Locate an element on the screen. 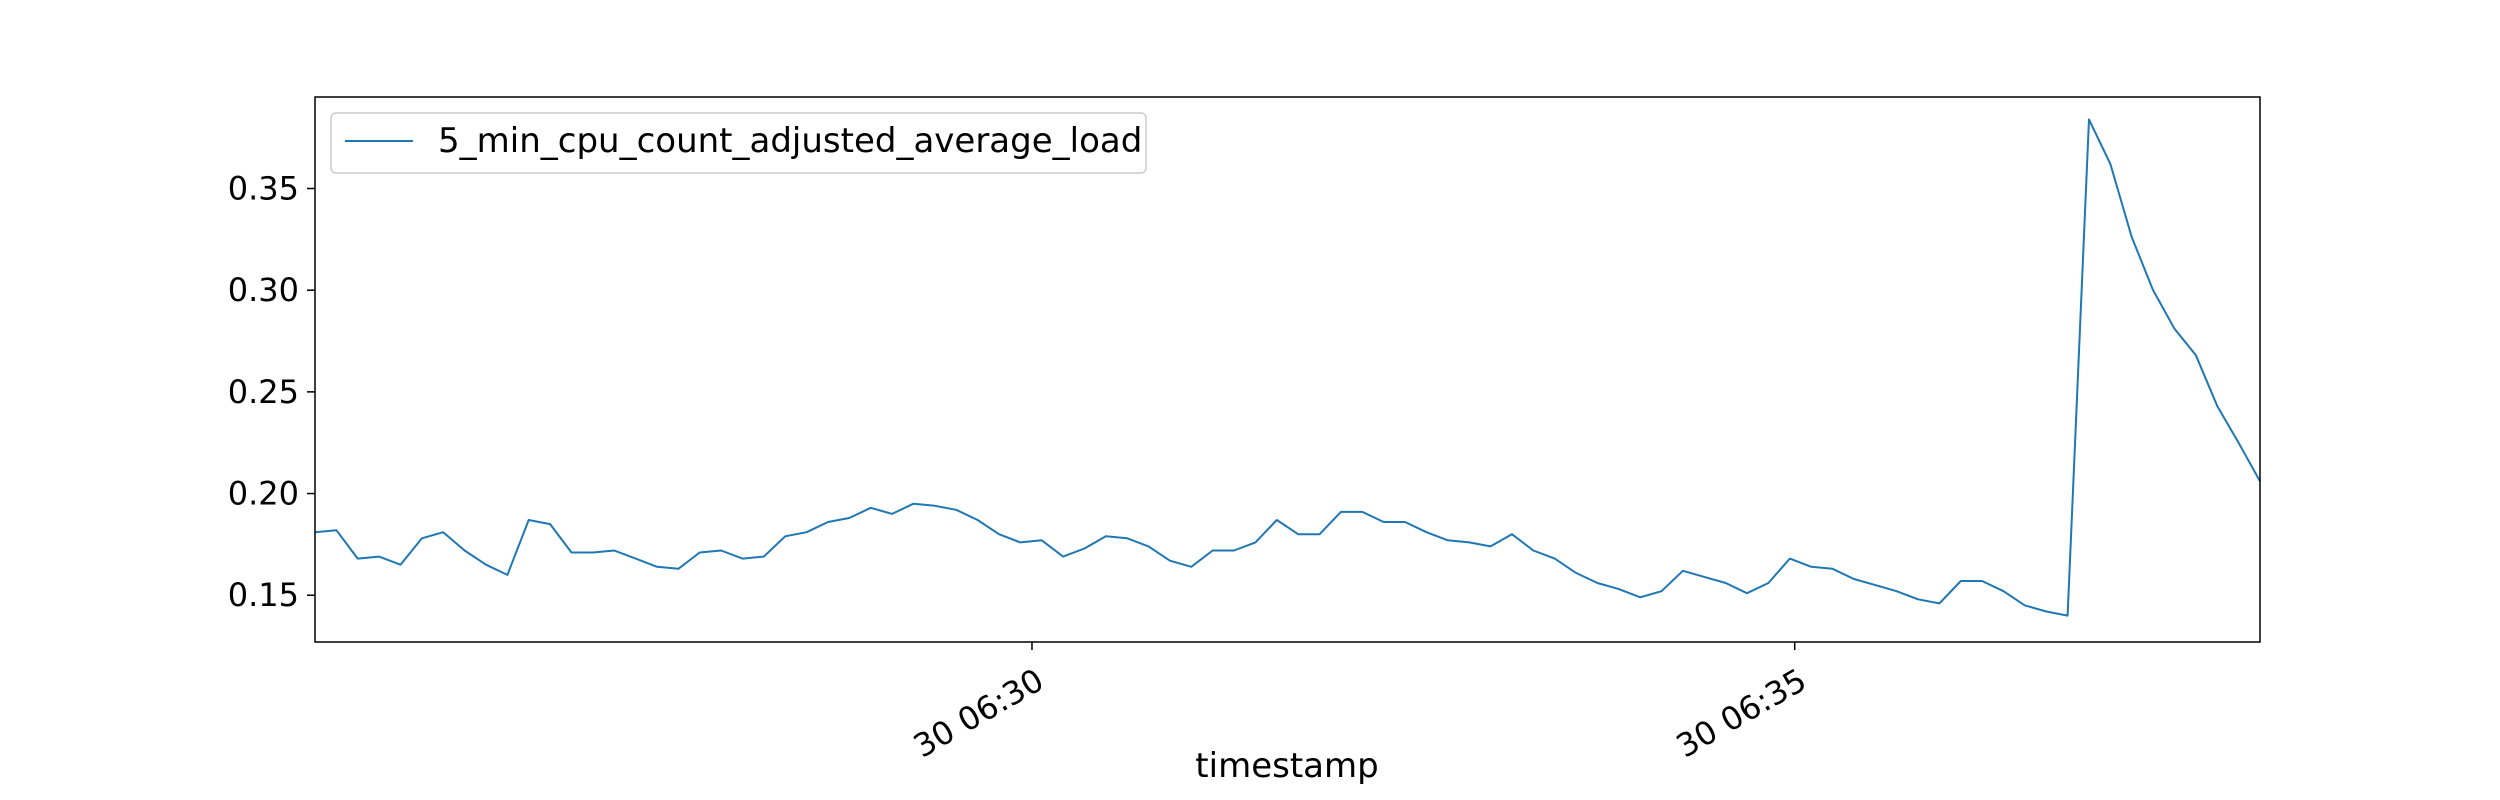 This screenshot has height=800, width=2500. legend: 5_min_cpu_count_adjusted_average_load is located at coordinates (738, 143).